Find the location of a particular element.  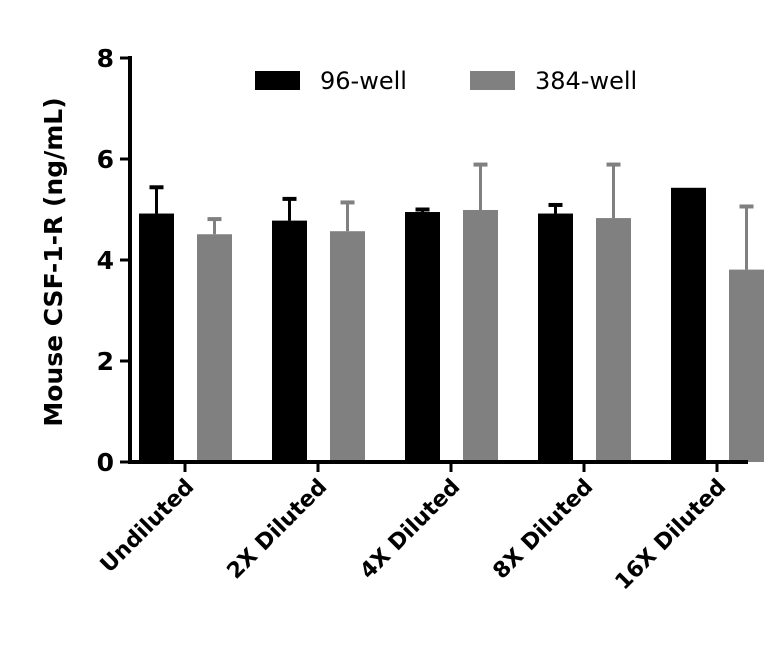

x-tick-label: 2X Diluted is located at coordinates (278, 530).